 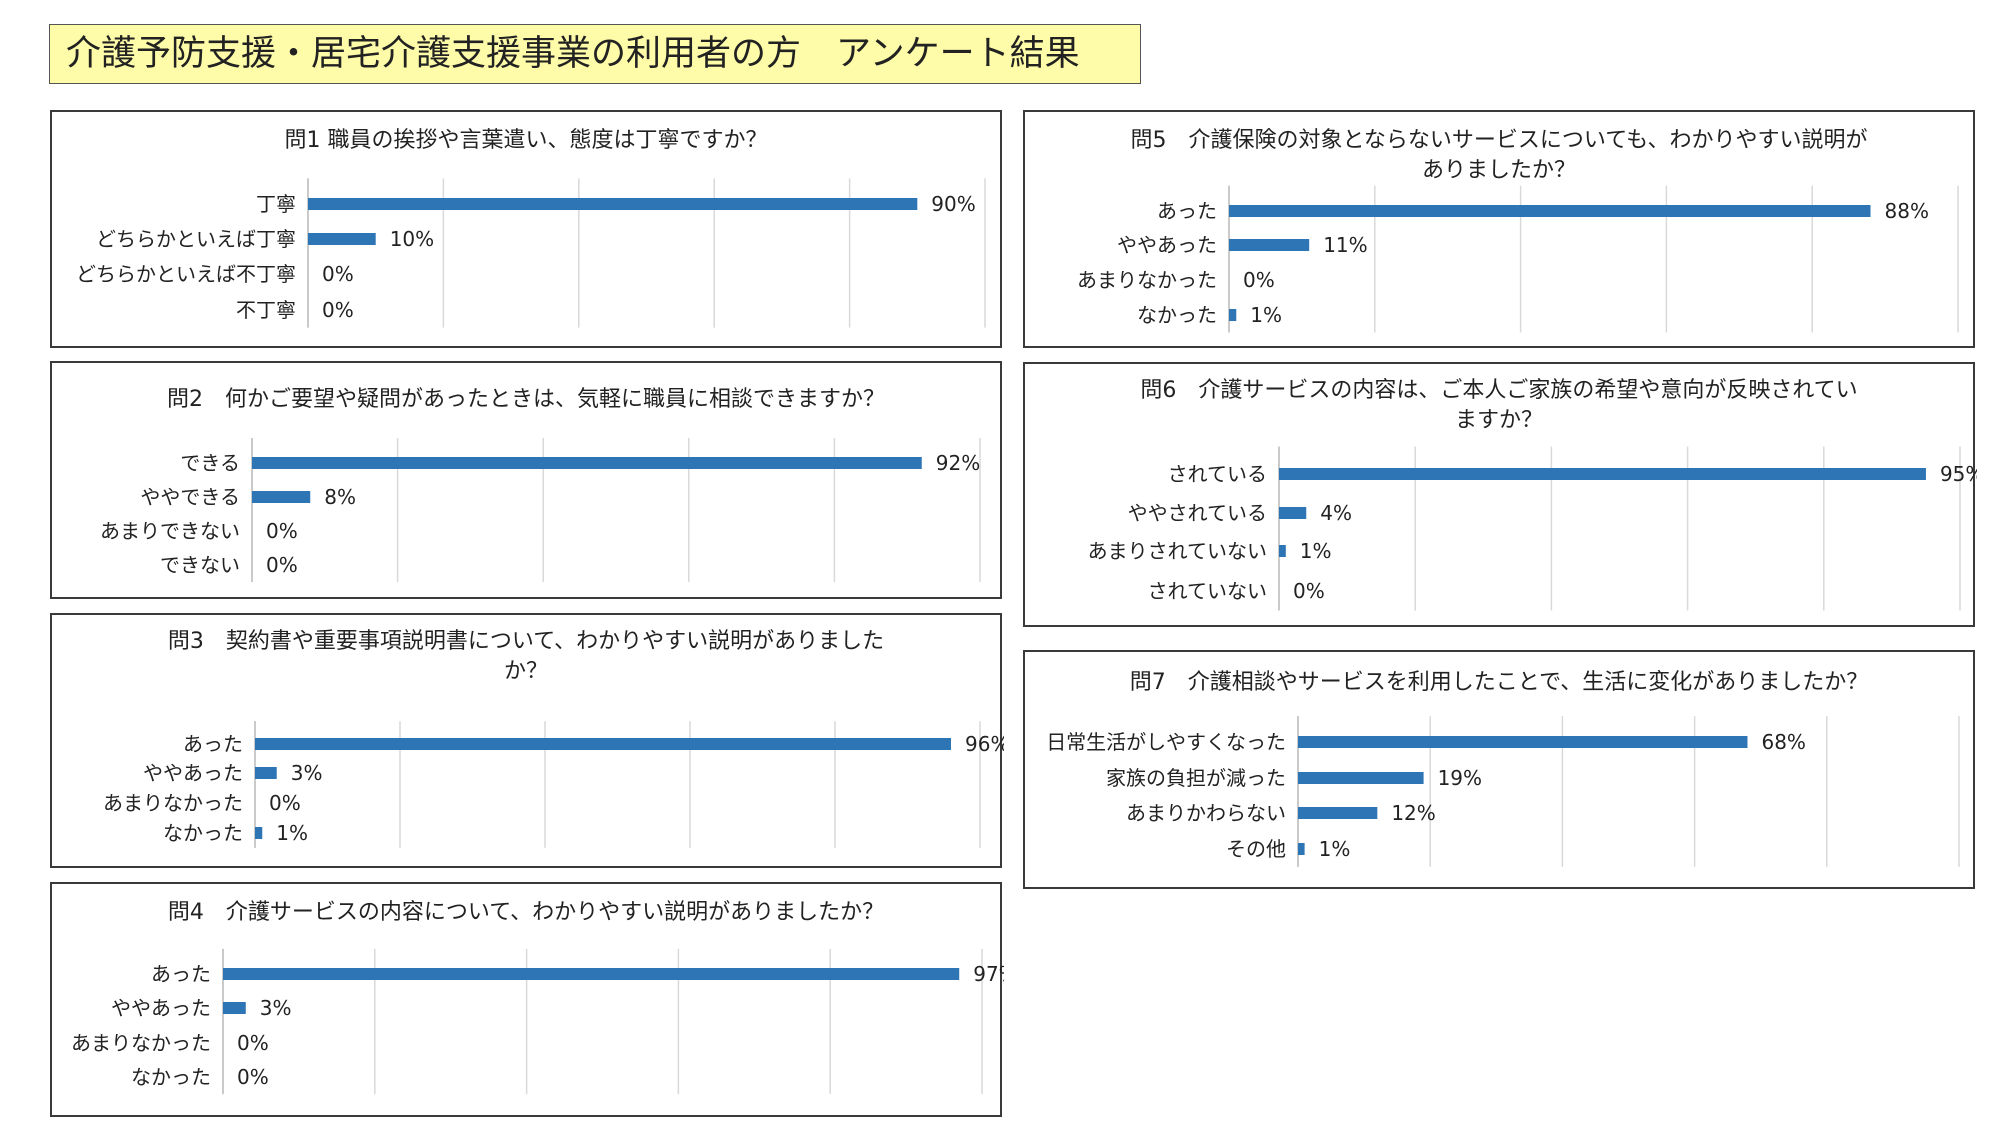 I want to click on chart-title: 問1 職員の挨拶や言葉遣い、態度は丁寧ですか？, so click(x=526, y=141).